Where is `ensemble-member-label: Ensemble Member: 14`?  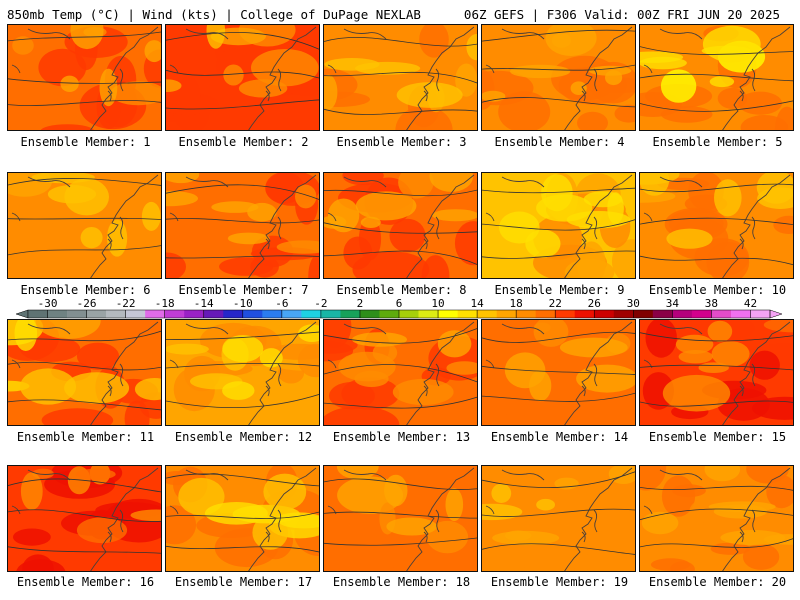
ensemble-member-label: Ensemble Member: 14 is located at coordinates (559, 437).